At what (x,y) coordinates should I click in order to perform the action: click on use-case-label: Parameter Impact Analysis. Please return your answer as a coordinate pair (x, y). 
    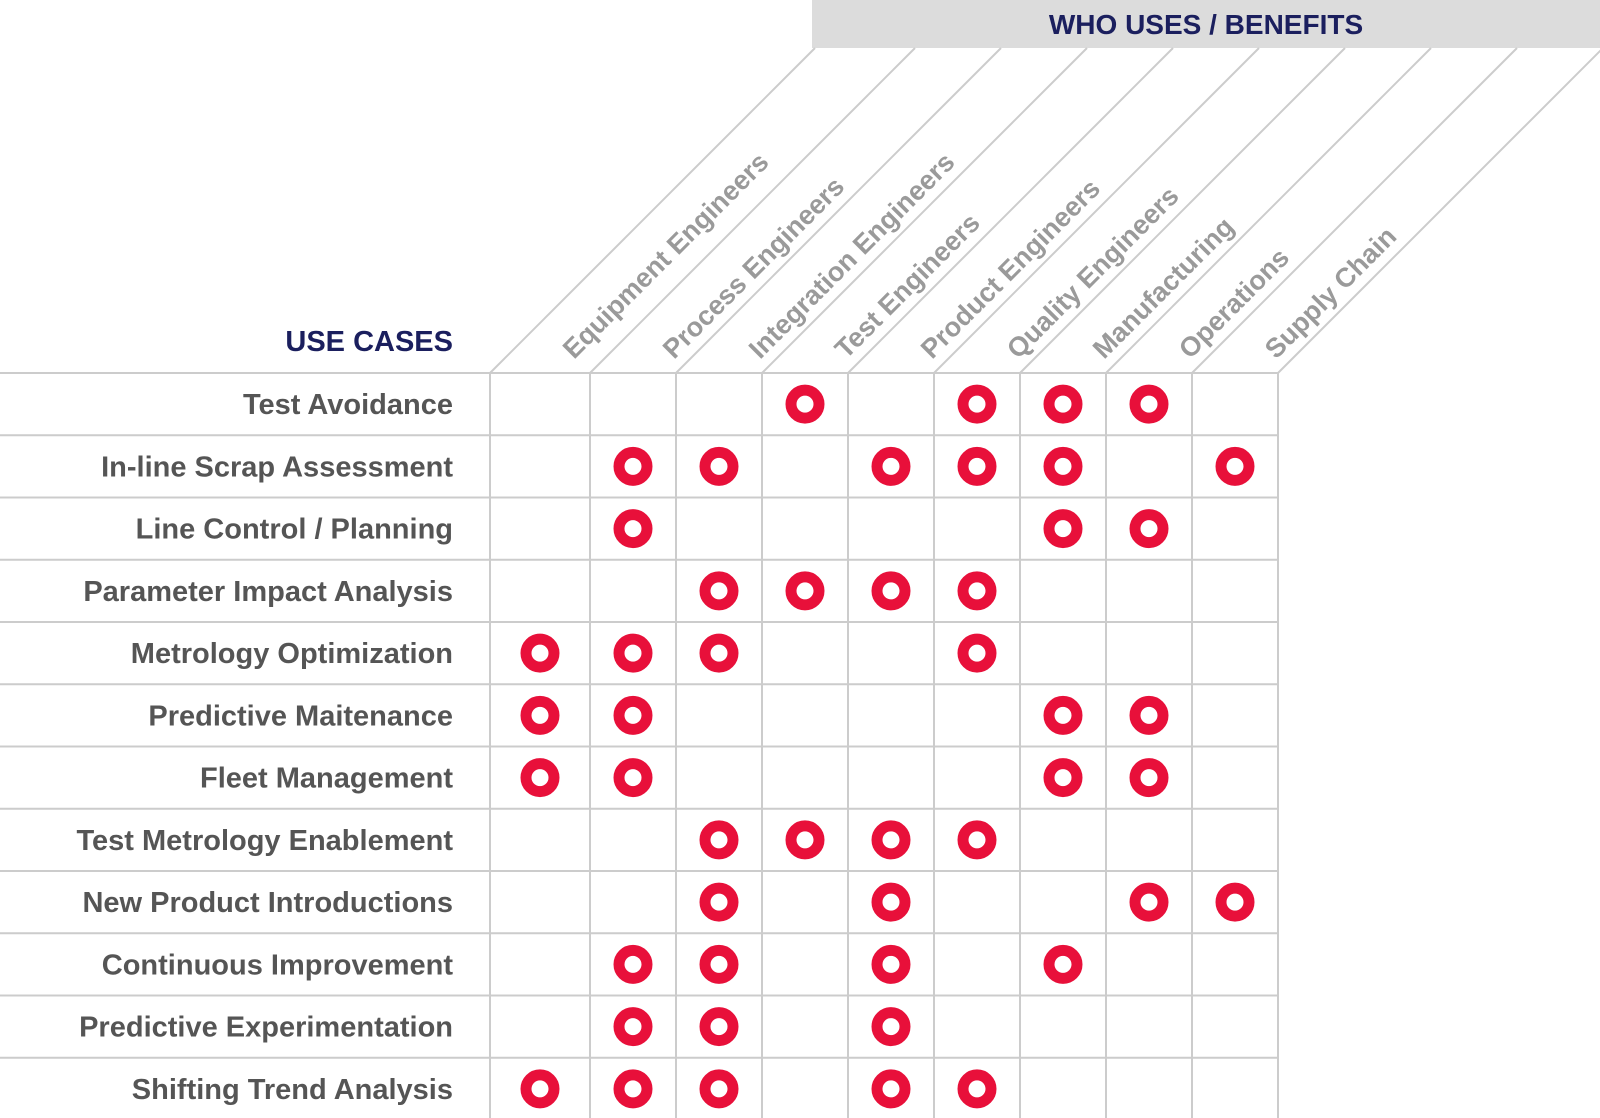
    Looking at the image, I should click on (268, 592).